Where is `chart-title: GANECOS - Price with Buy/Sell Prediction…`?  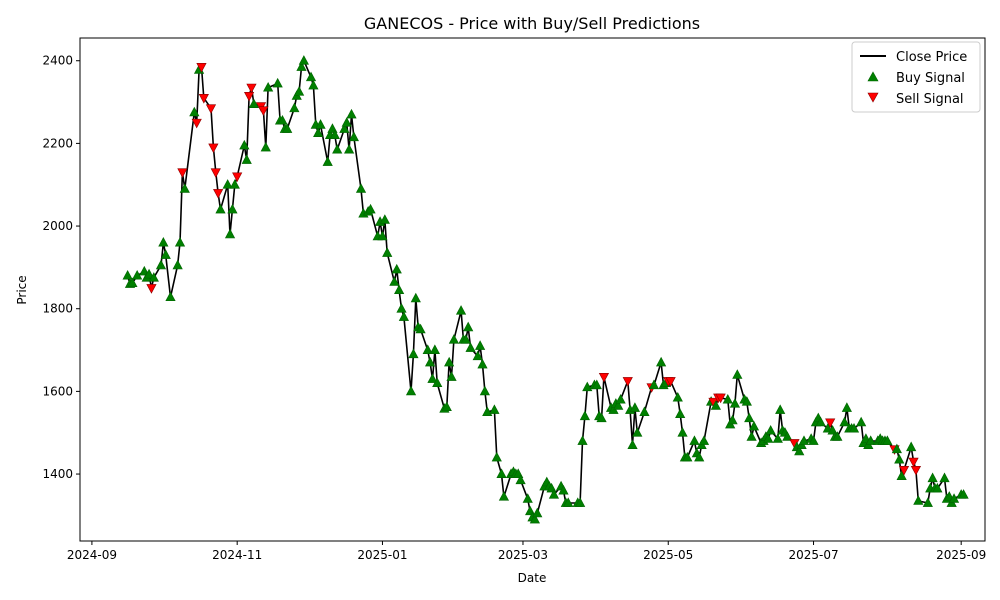
chart-title: GANECOS - Price with Buy/Sell Prediction… is located at coordinates (532, 23).